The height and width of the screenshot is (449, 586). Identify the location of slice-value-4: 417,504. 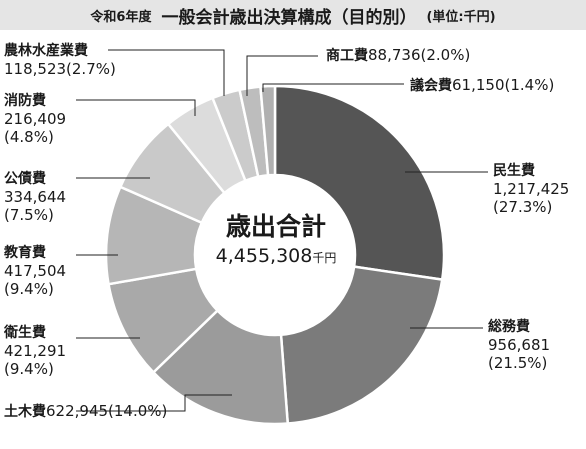
(35, 271).